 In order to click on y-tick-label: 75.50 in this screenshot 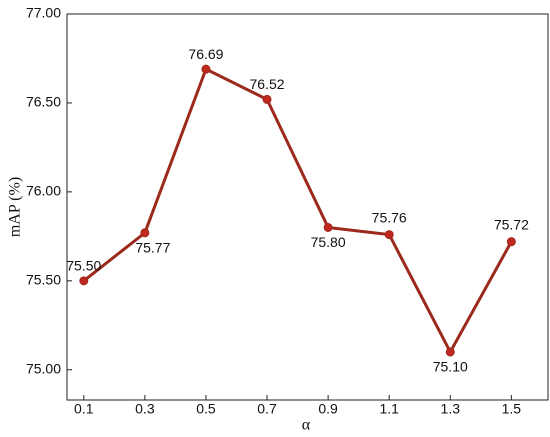, I will do `click(43, 280)`.